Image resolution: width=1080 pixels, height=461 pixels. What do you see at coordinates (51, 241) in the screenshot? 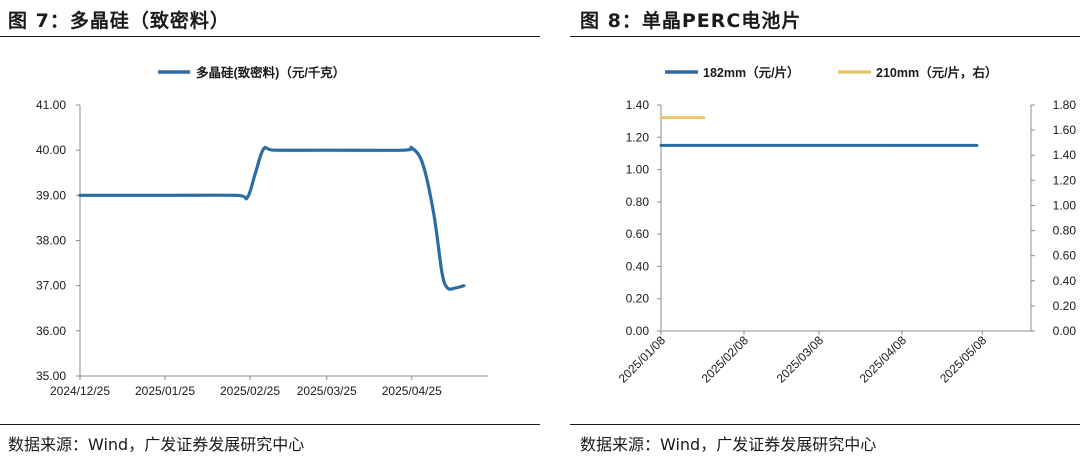
I see `y-tick-label: 38.00` at bounding box center [51, 241].